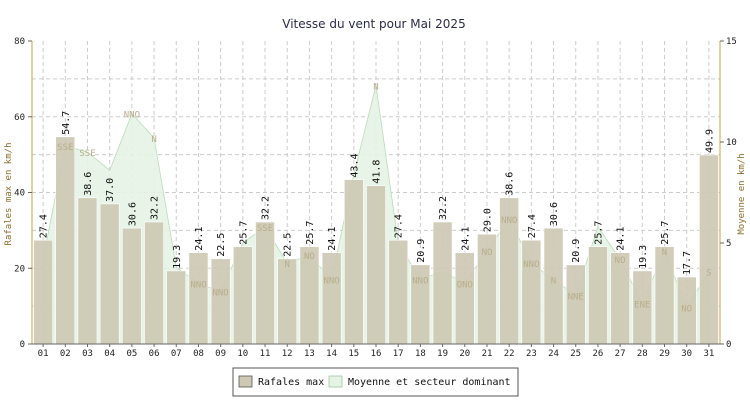 The image size is (750, 400). Describe the element at coordinates (687, 263) in the screenshot. I see `bar-value-label: 17.7` at that location.